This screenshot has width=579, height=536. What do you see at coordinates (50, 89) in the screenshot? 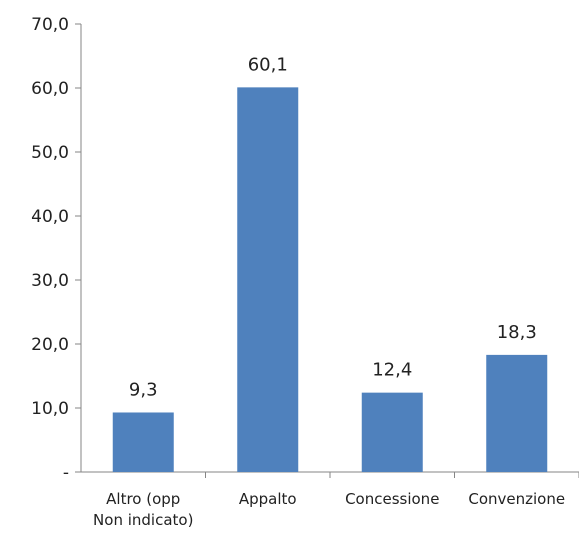
I see `y-tick-label: 60,0` at bounding box center [50, 89].